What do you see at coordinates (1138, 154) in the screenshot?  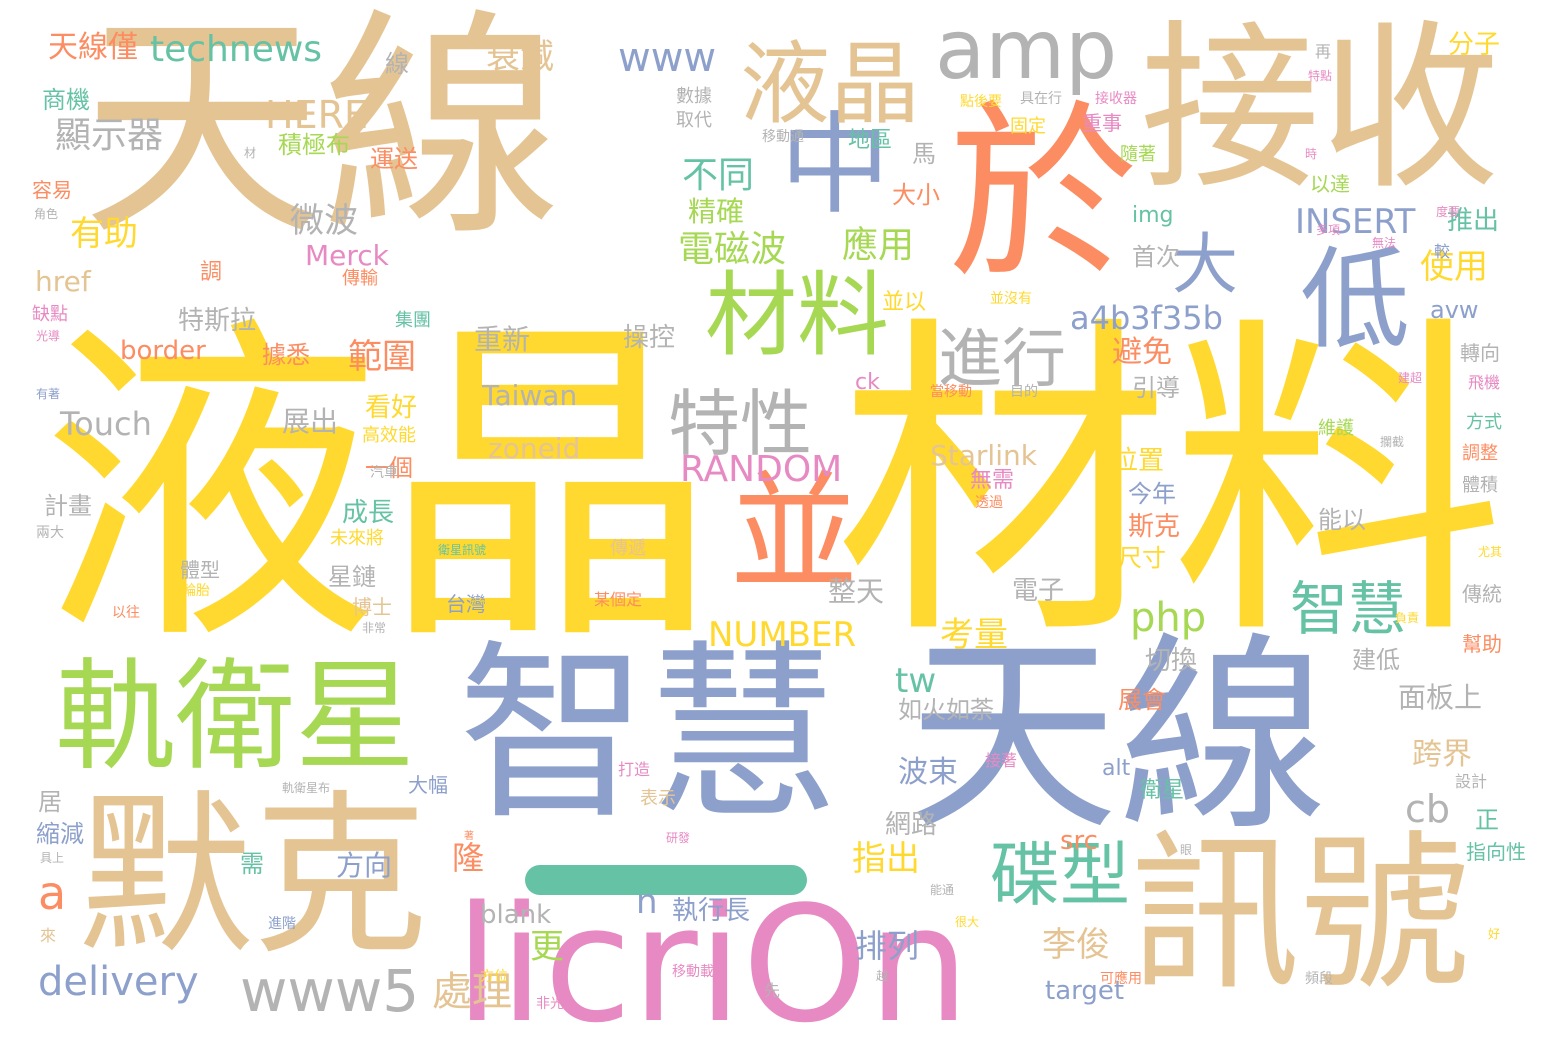 I see `word-suizhe: 隨著` at bounding box center [1138, 154].